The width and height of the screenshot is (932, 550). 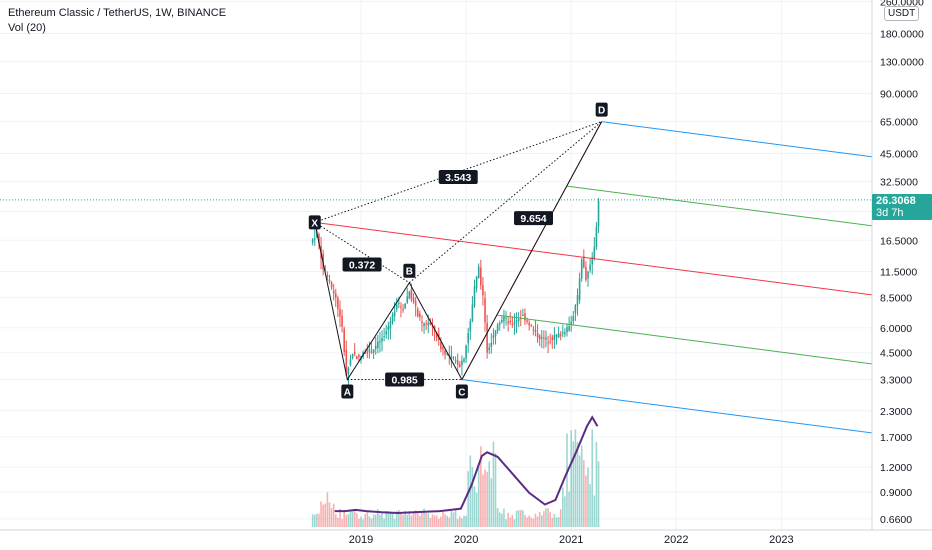 I want to click on currency-badge: USDT, so click(x=902, y=13).